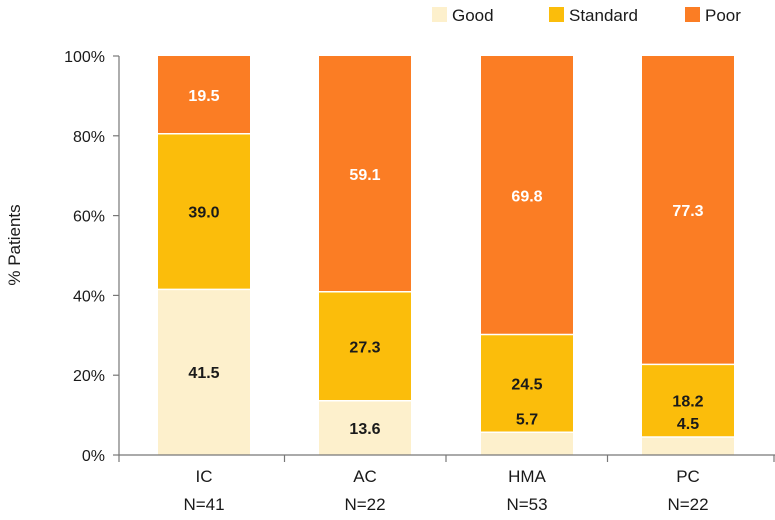  I want to click on legend-label: Standard, so click(603, 15).